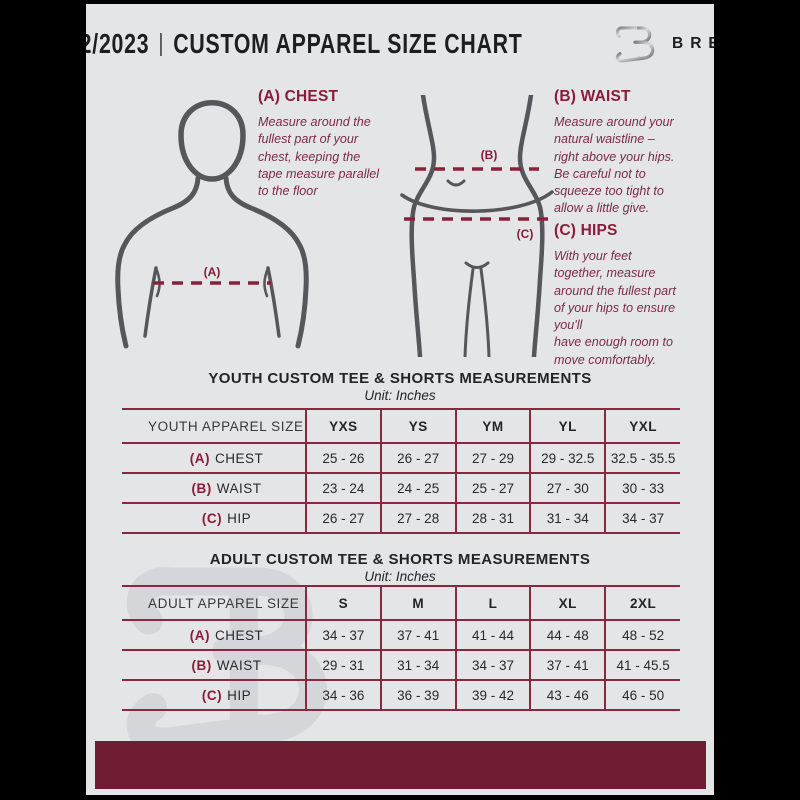 The image size is (800, 800). What do you see at coordinates (417, 426) in the screenshot?
I see `youth-size-ys: YS` at bounding box center [417, 426].